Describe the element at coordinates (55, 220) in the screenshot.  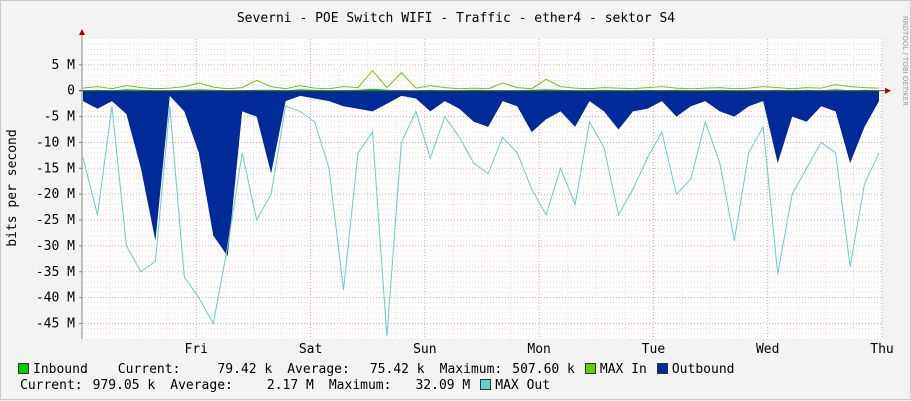
I see `y-tick-label: -25 M` at that location.